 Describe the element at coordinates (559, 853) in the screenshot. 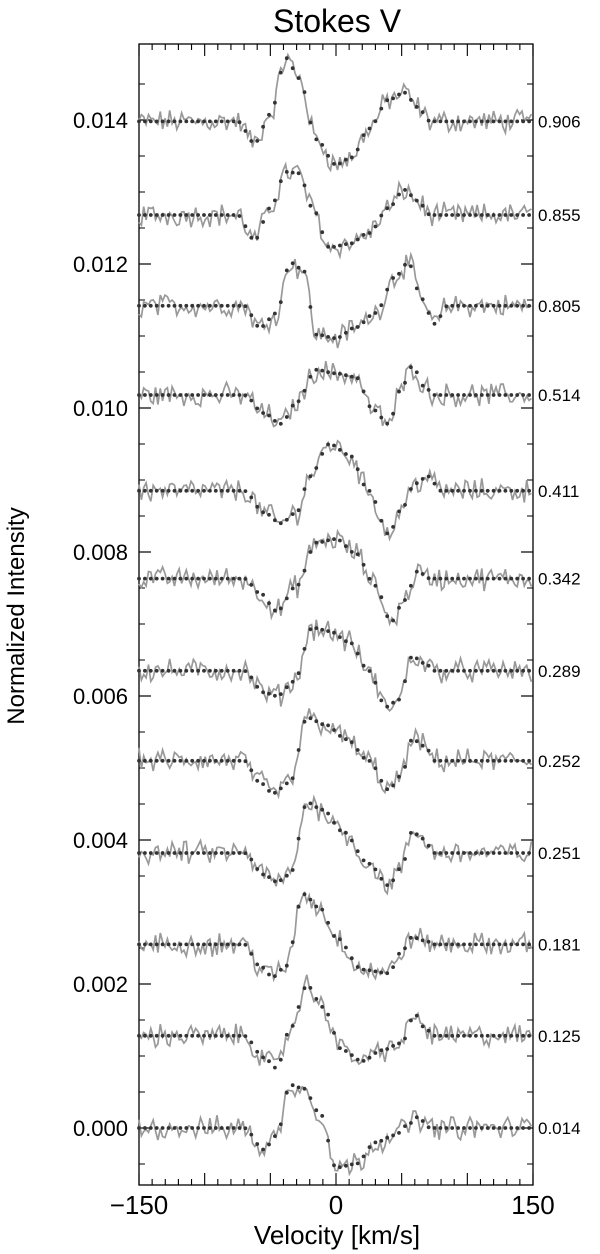

I see `phase-label: 0.251` at that location.